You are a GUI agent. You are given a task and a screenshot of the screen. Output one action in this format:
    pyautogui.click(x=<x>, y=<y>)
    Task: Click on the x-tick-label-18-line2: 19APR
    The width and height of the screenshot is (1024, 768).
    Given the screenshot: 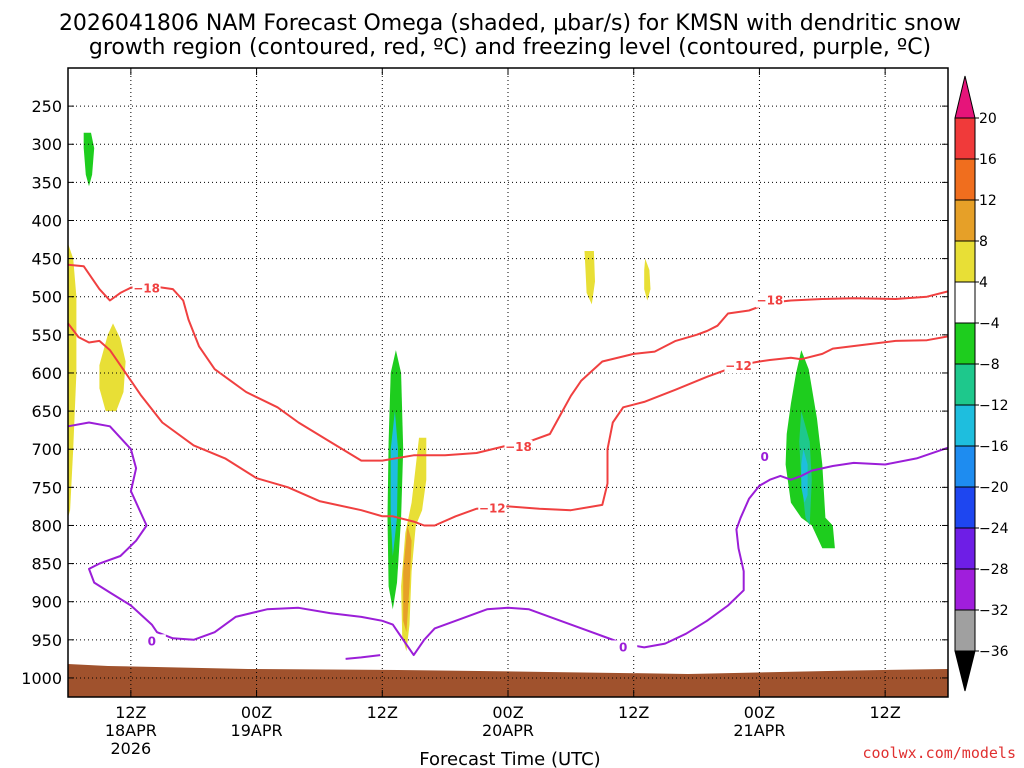 What is the action you would take?
    pyautogui.click(x=257, y=730)
    